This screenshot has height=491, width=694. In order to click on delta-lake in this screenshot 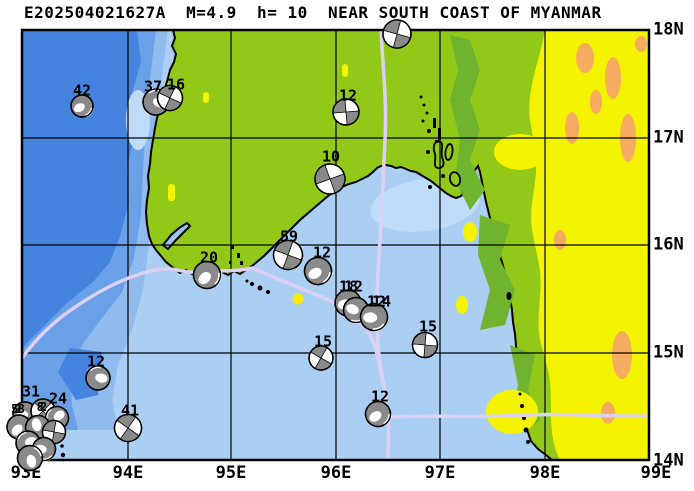, I will do `click(176, 236)`.